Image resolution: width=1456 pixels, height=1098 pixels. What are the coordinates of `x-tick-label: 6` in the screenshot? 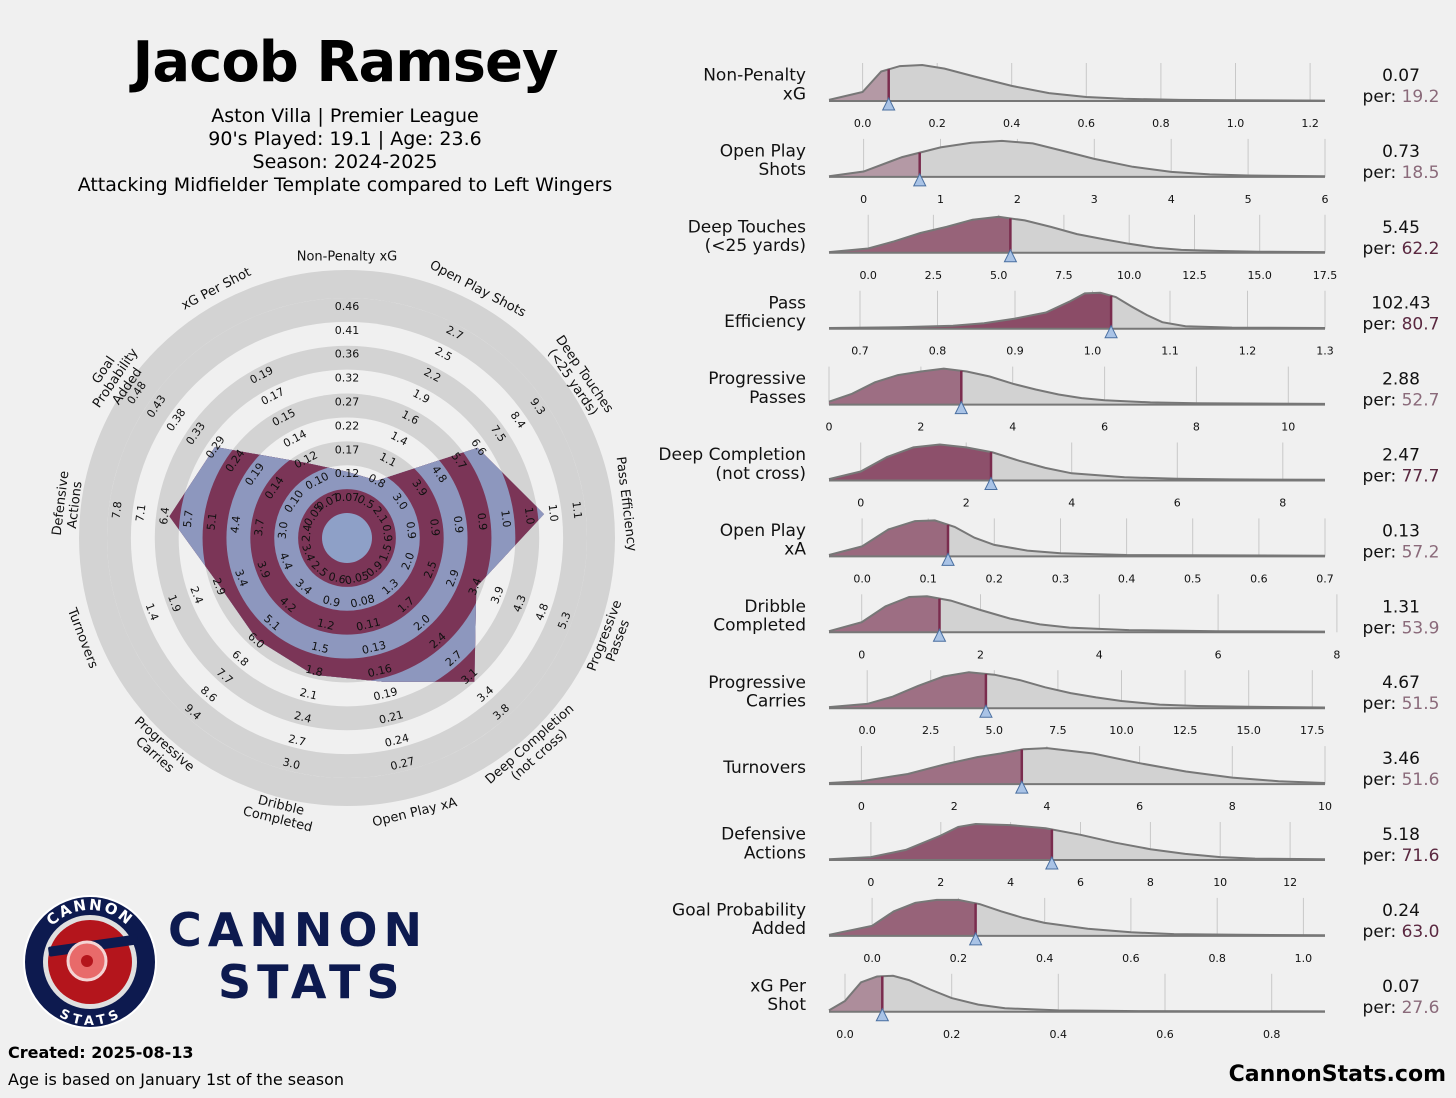 It's located at (1218, 654).